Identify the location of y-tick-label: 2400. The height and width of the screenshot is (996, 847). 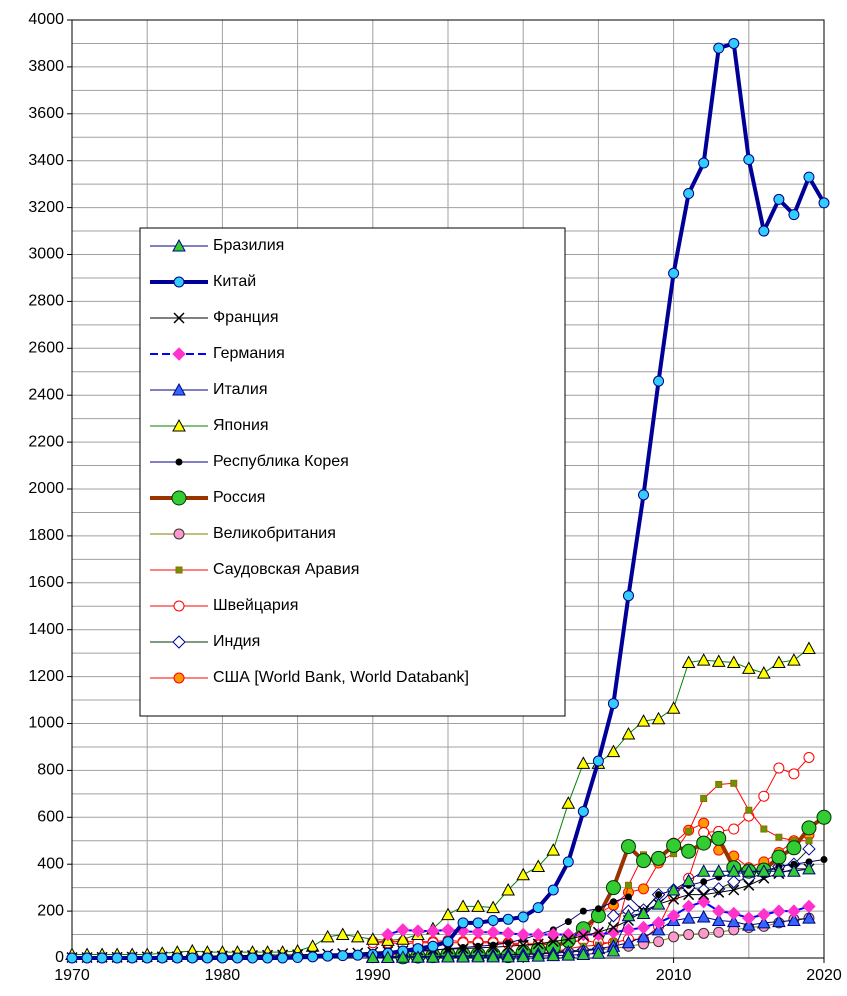
(46, 394).